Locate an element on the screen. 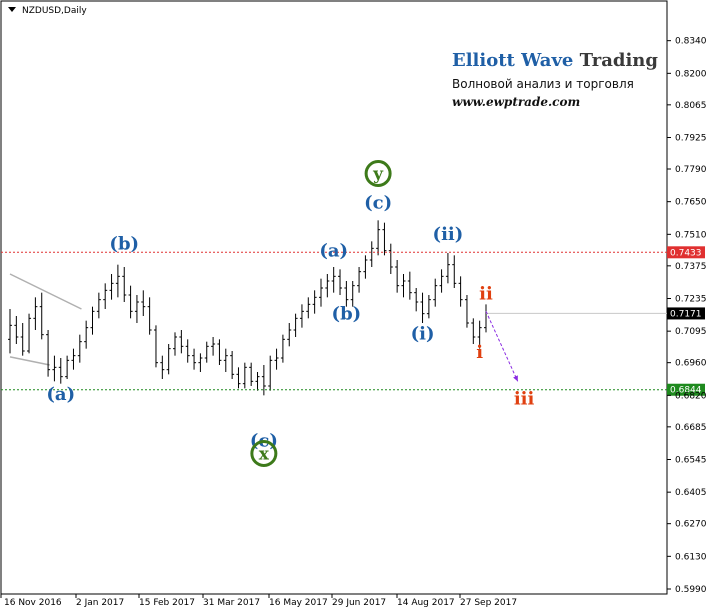 The height and width of the screenshot is (613, 713). y-tick-label: 0.7650 is located at coordinates (691, 203).